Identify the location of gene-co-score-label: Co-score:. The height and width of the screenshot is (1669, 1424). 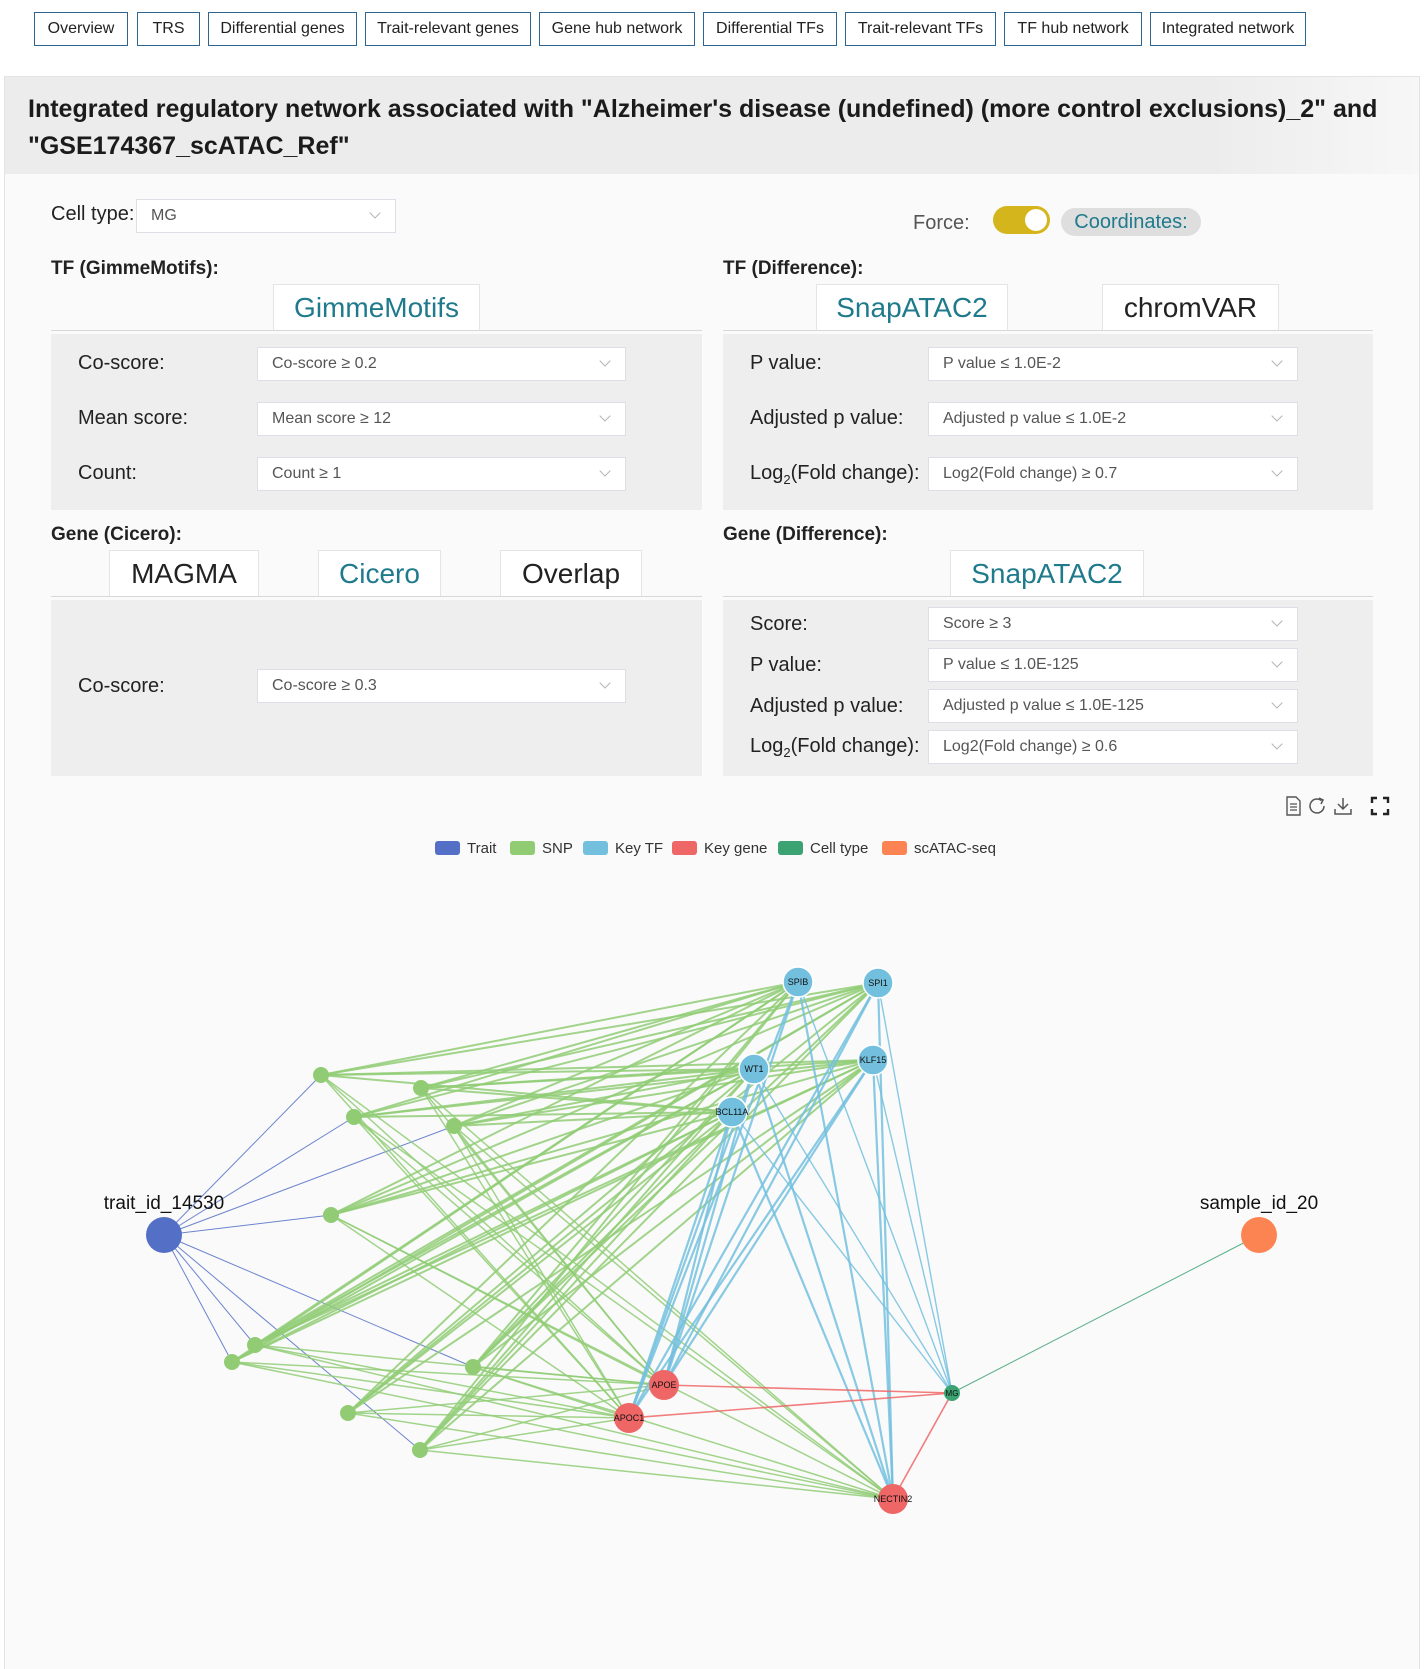
(121, 686).